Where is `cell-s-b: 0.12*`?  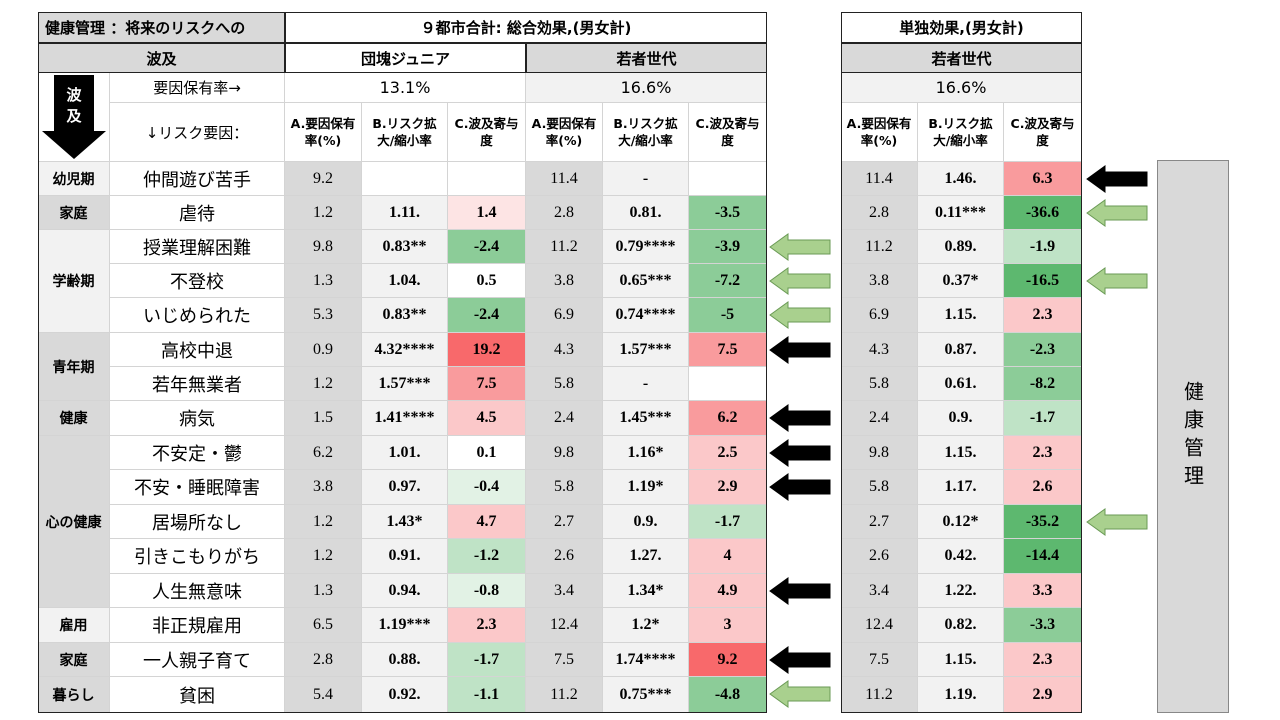 cell-s-b: 0.12* is located at coordinates (961, 522).